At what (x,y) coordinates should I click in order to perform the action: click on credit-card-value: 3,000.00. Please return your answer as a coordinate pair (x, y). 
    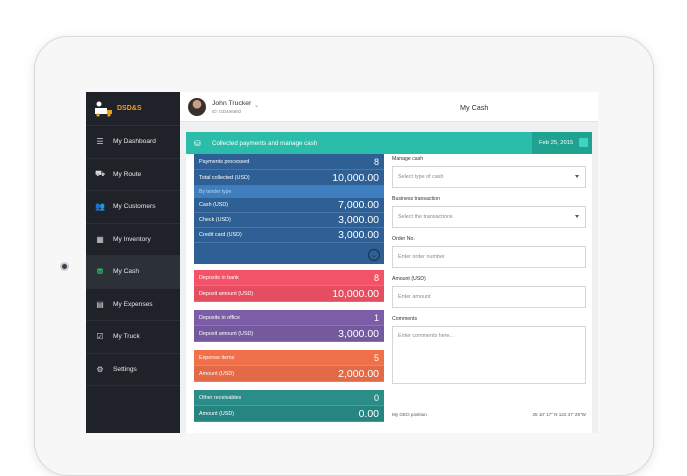
    Looking at the image, I should click on (358, 235).